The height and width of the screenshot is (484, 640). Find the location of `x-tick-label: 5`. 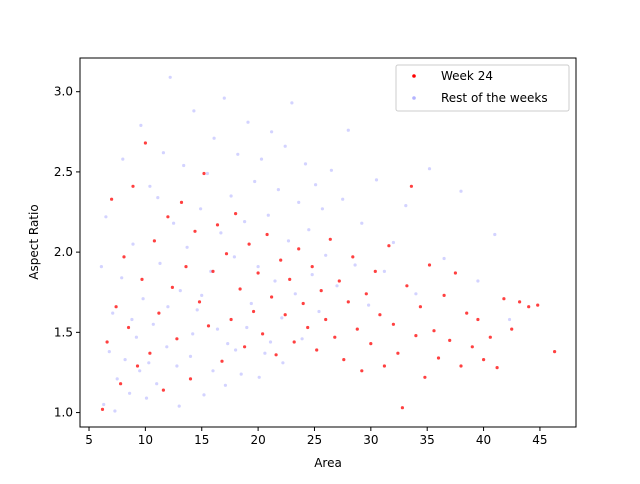

x-tick-label: 5 is located at coordinates (89, 440).